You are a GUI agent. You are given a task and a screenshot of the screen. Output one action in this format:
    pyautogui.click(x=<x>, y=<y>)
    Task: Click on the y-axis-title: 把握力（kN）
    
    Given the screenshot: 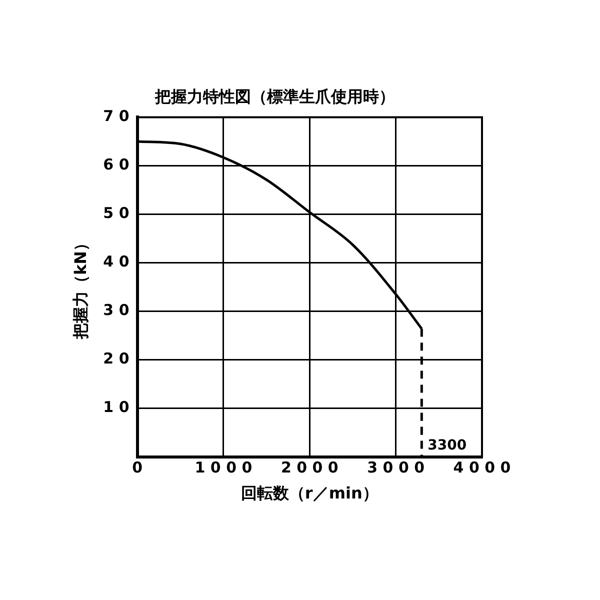 What is the action you would take?
    pyautogui.click(x=80, y=287)
    